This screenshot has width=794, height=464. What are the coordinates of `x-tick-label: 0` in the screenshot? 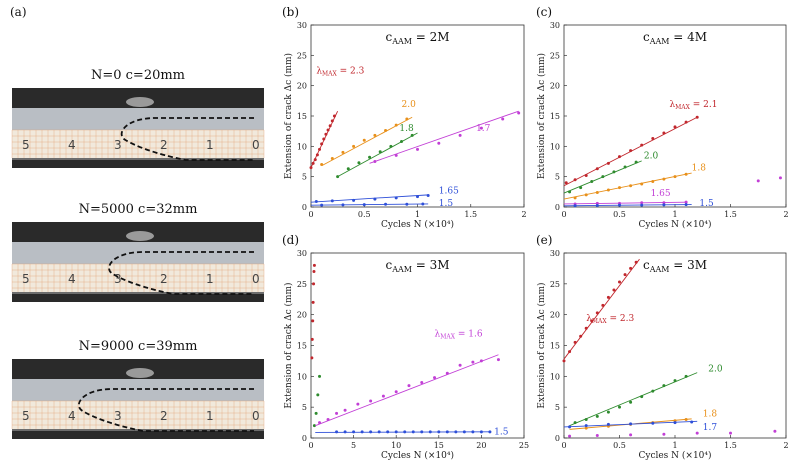 It's located at (563, 445).